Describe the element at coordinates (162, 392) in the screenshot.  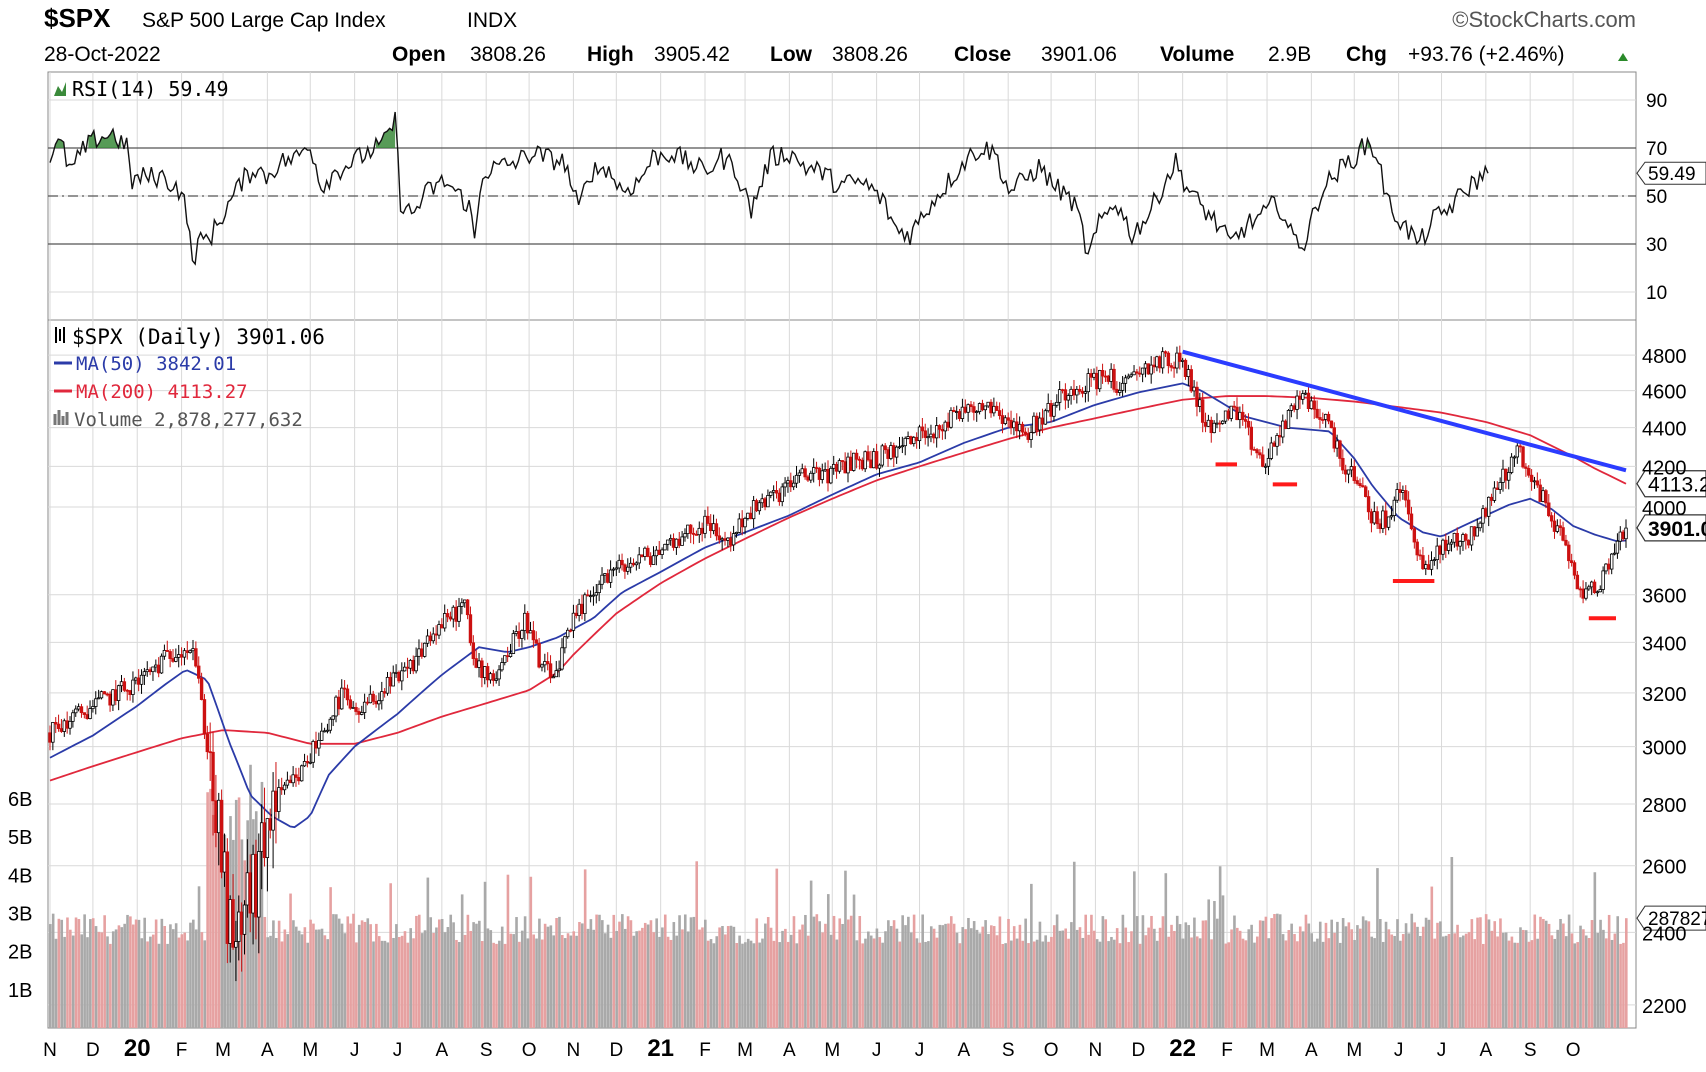
I see `ma200-legend-label: MA(200) 4113.27` at that location.